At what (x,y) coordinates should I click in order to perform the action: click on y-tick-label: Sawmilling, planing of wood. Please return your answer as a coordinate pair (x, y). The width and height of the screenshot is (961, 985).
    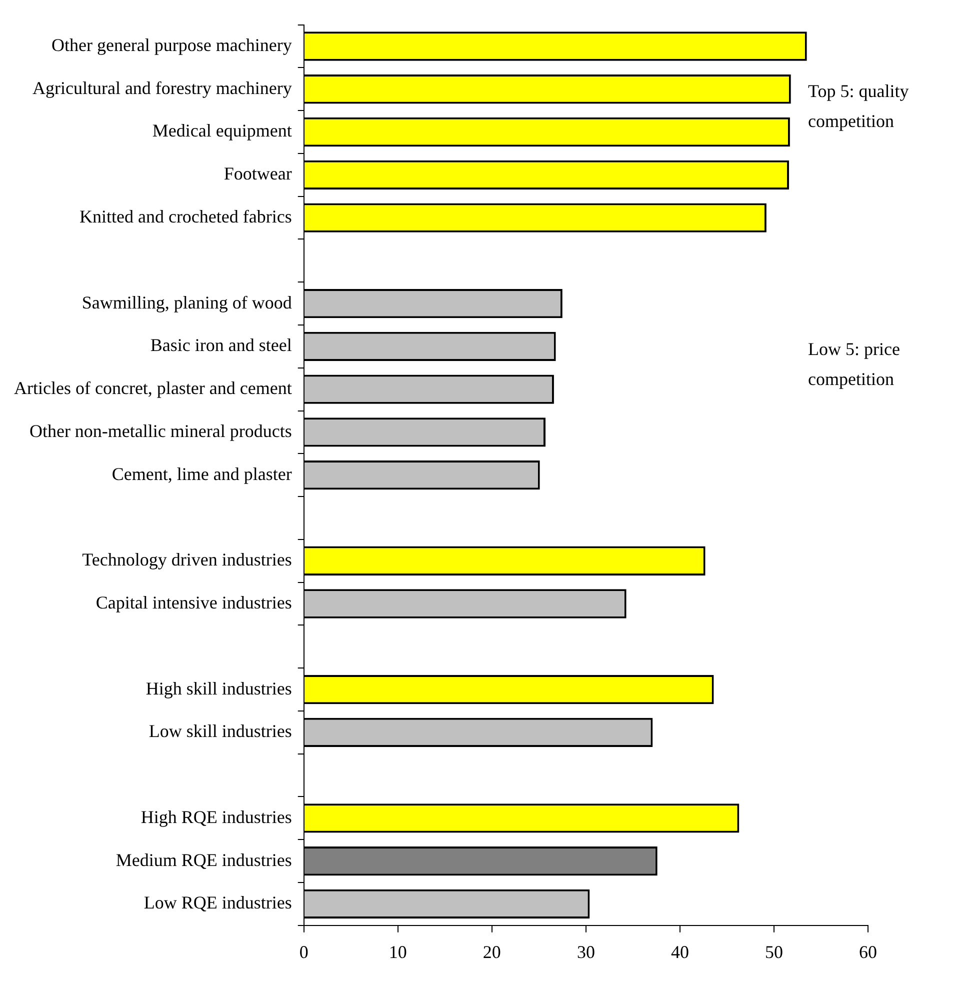
    Looking at the image, I should click on (187, 302).